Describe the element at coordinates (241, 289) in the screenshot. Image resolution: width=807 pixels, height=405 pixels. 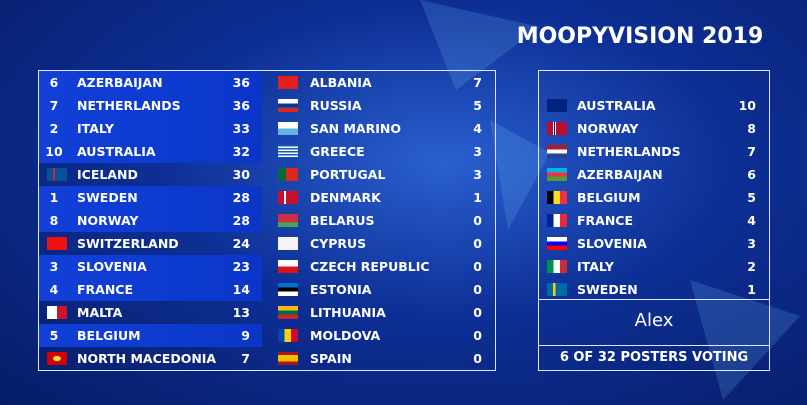
I see `total-points: 14` at that location.